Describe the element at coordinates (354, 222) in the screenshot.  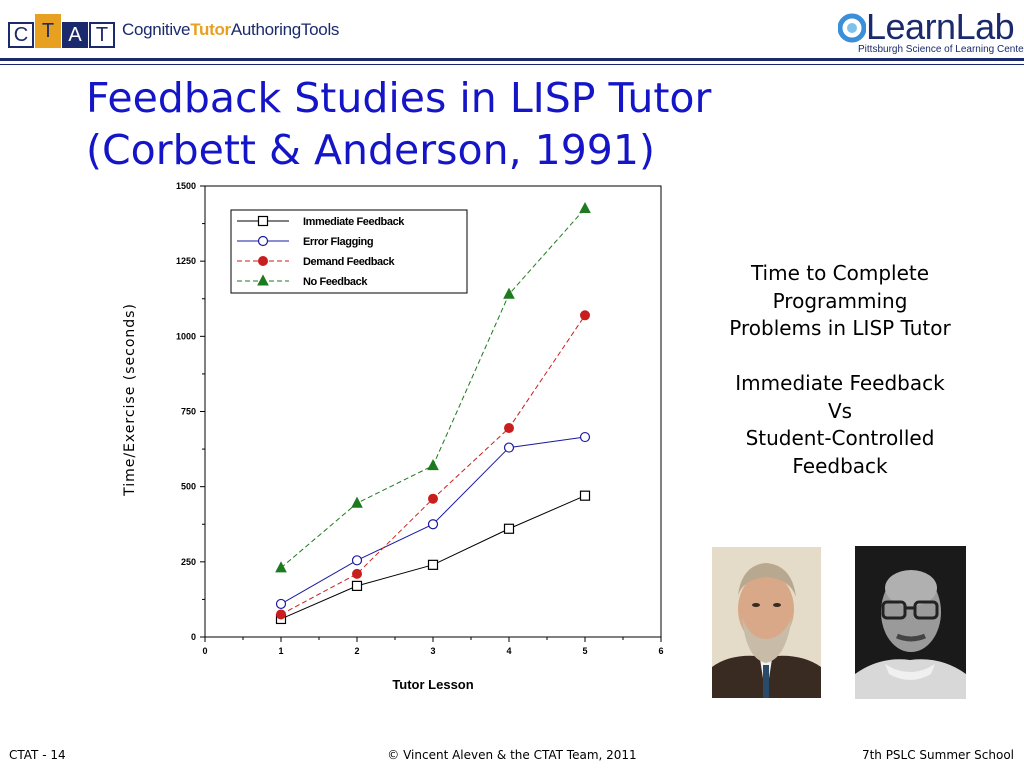
I see `legend-entry: Immediate Feedback` at that location.